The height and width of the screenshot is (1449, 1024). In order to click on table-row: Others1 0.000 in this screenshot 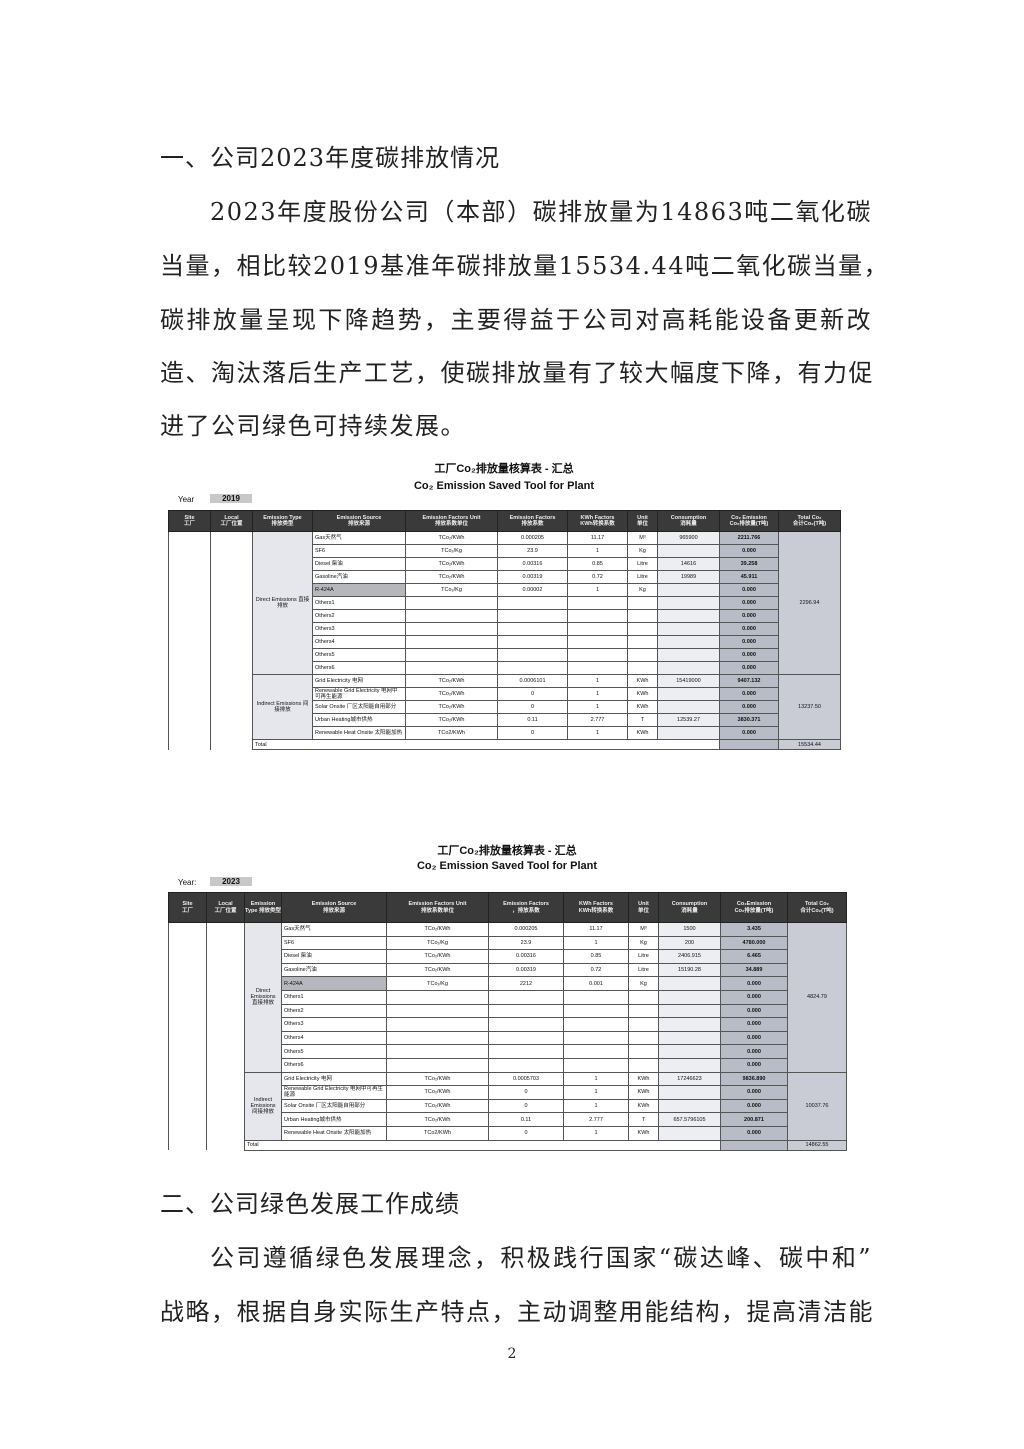, I will do `click(508, 997)`.